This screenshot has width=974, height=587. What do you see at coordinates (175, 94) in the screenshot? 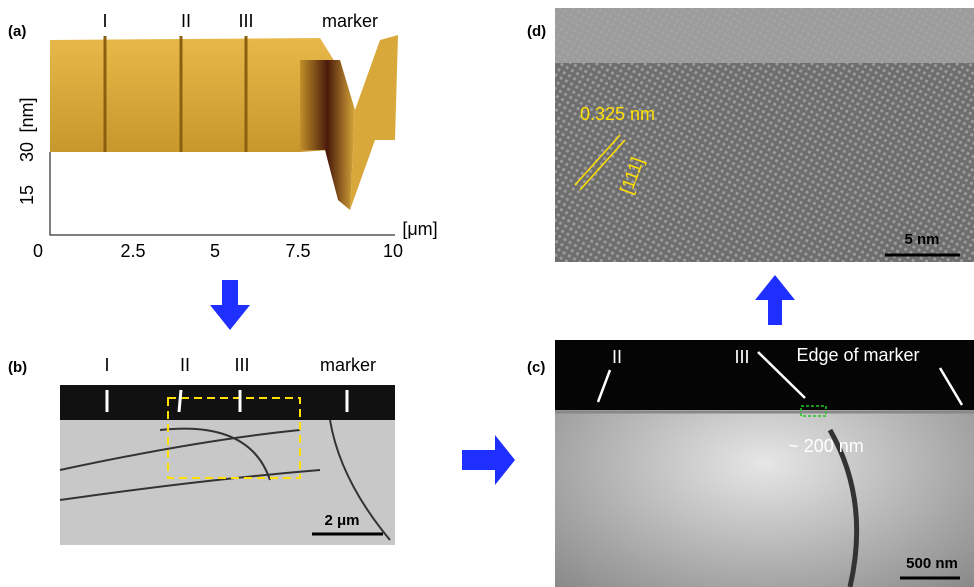
I see `afm-grooves` at bounding box center [175, 94].